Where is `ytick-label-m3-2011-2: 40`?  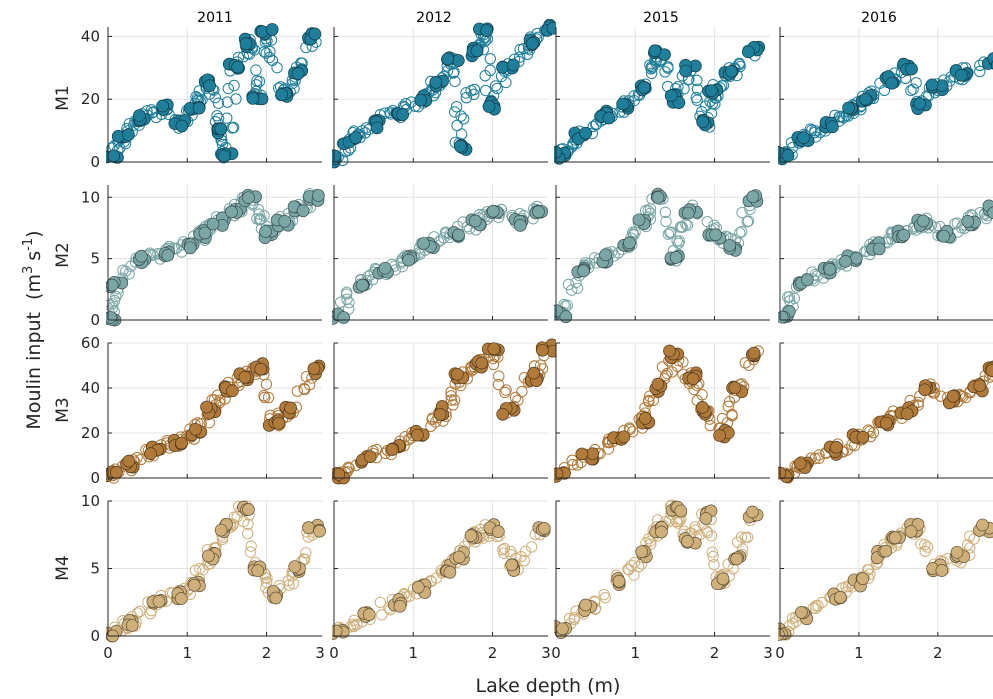 ytick-label-m3-2011-2: 40 is located at coordinates (90, 388).